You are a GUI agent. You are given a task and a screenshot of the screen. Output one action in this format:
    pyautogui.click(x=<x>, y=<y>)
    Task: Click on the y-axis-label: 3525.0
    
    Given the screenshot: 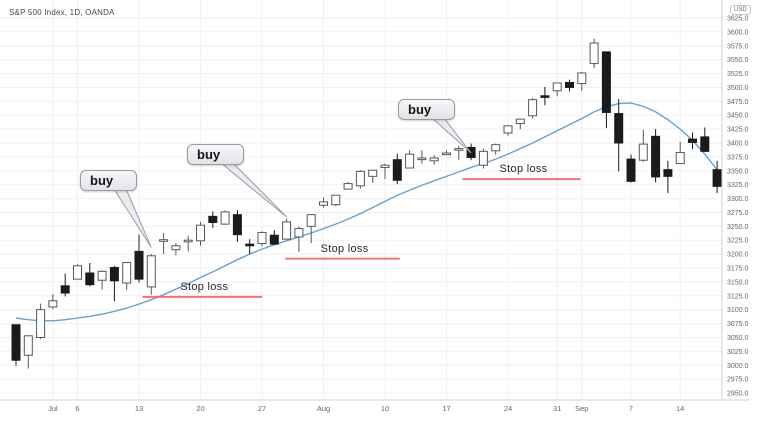 What is the action you would take?
    pyautogui.click(x=738, y=74)
    